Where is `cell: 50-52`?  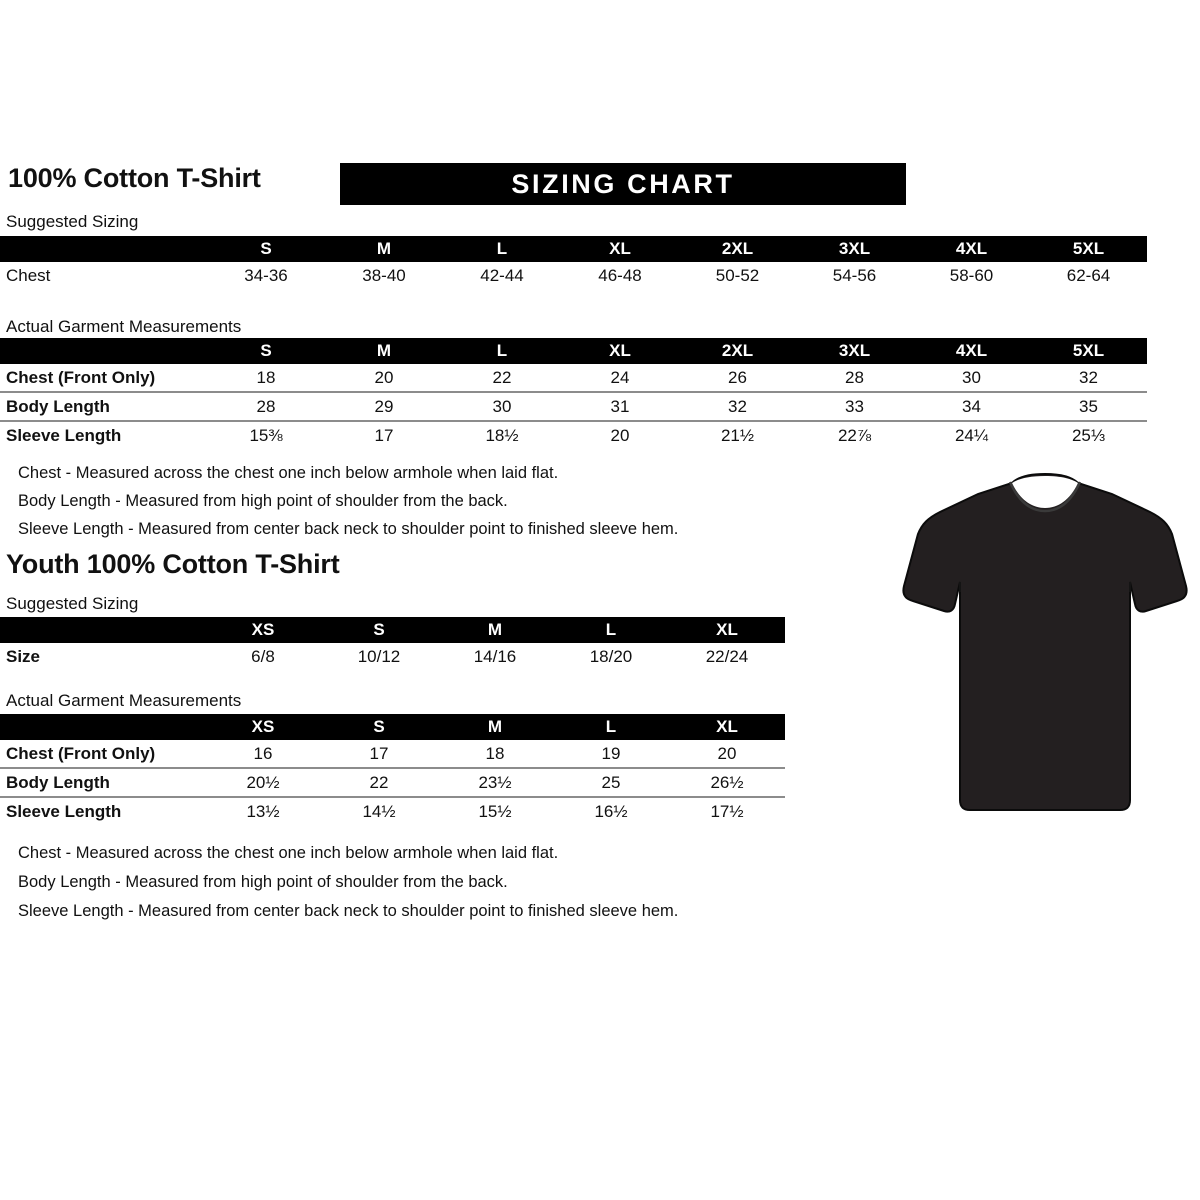 cell: 50-52 is located at coordinates (737, 275).